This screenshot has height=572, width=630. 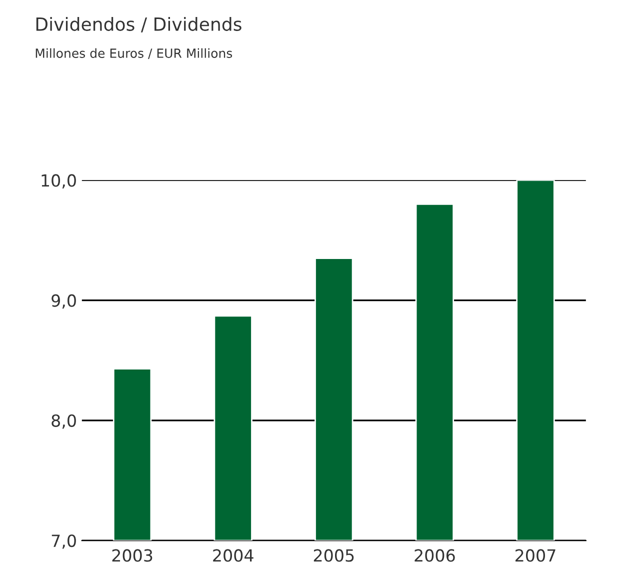 What do you see at coordinates (59, 181) in the screenshot?
I see `y-tick-label: 10,0` at bounding box center [59, 181].